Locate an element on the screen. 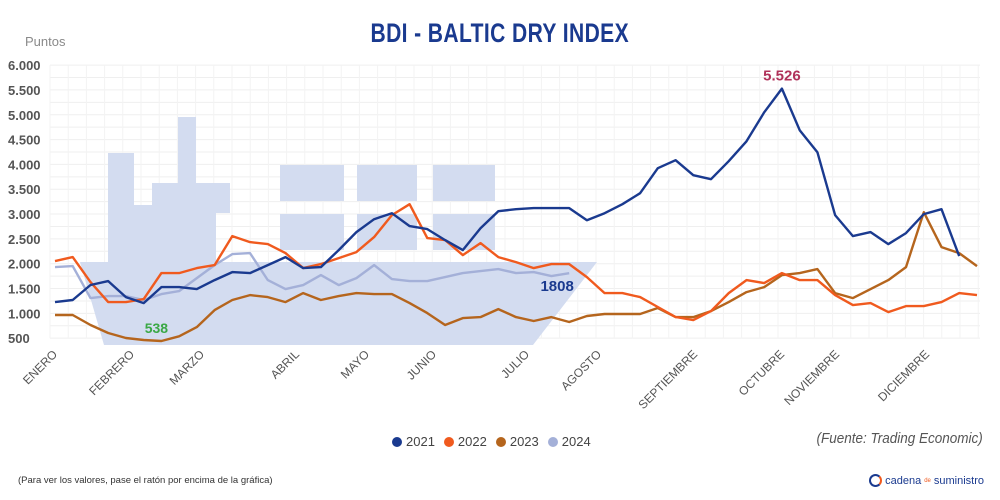 The width and height of the screenshot is (1000, 500). logo-text-end: suministro is located at coordinates (958, 480).